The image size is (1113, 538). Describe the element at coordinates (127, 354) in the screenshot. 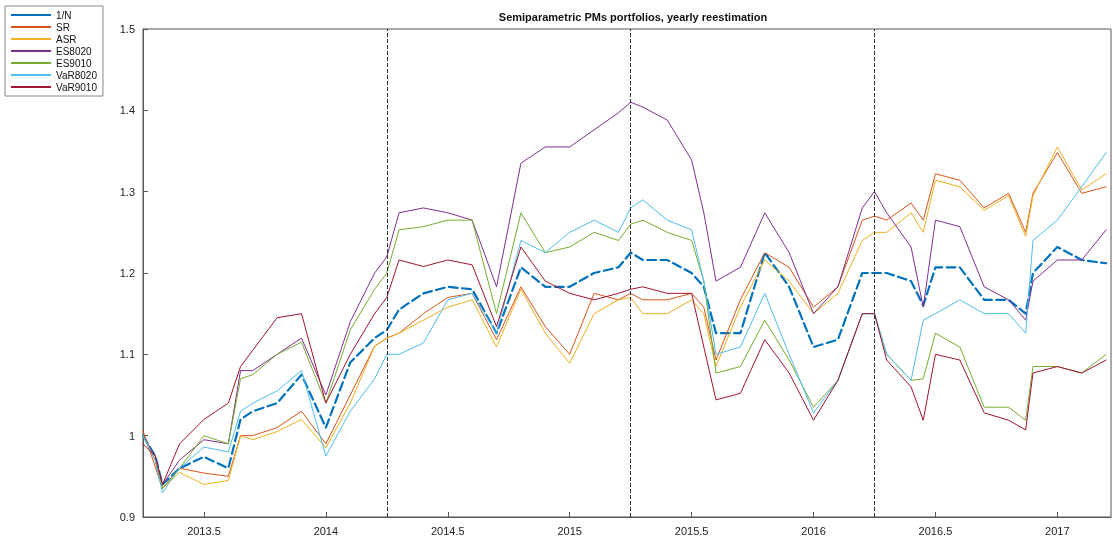

I see `y-tick-label: 1.1` at that location.